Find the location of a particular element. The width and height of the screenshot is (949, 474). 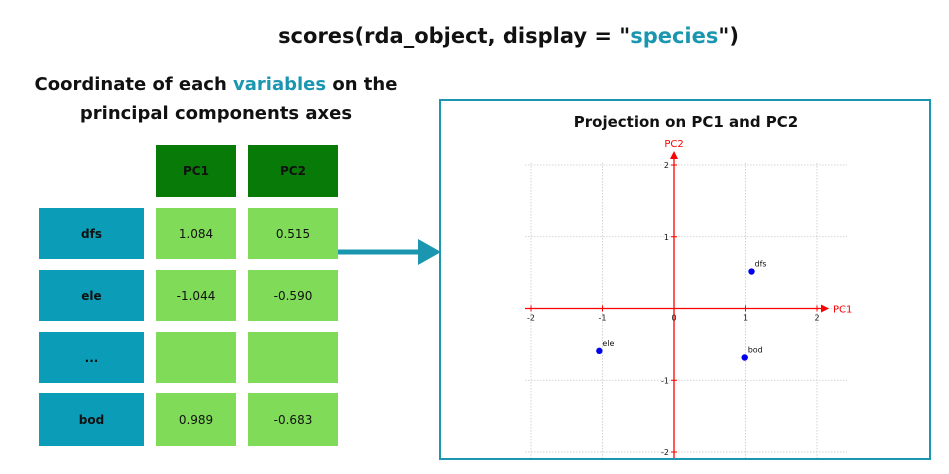

table-heading-highlight: variables is located at coordinates (280, 84).